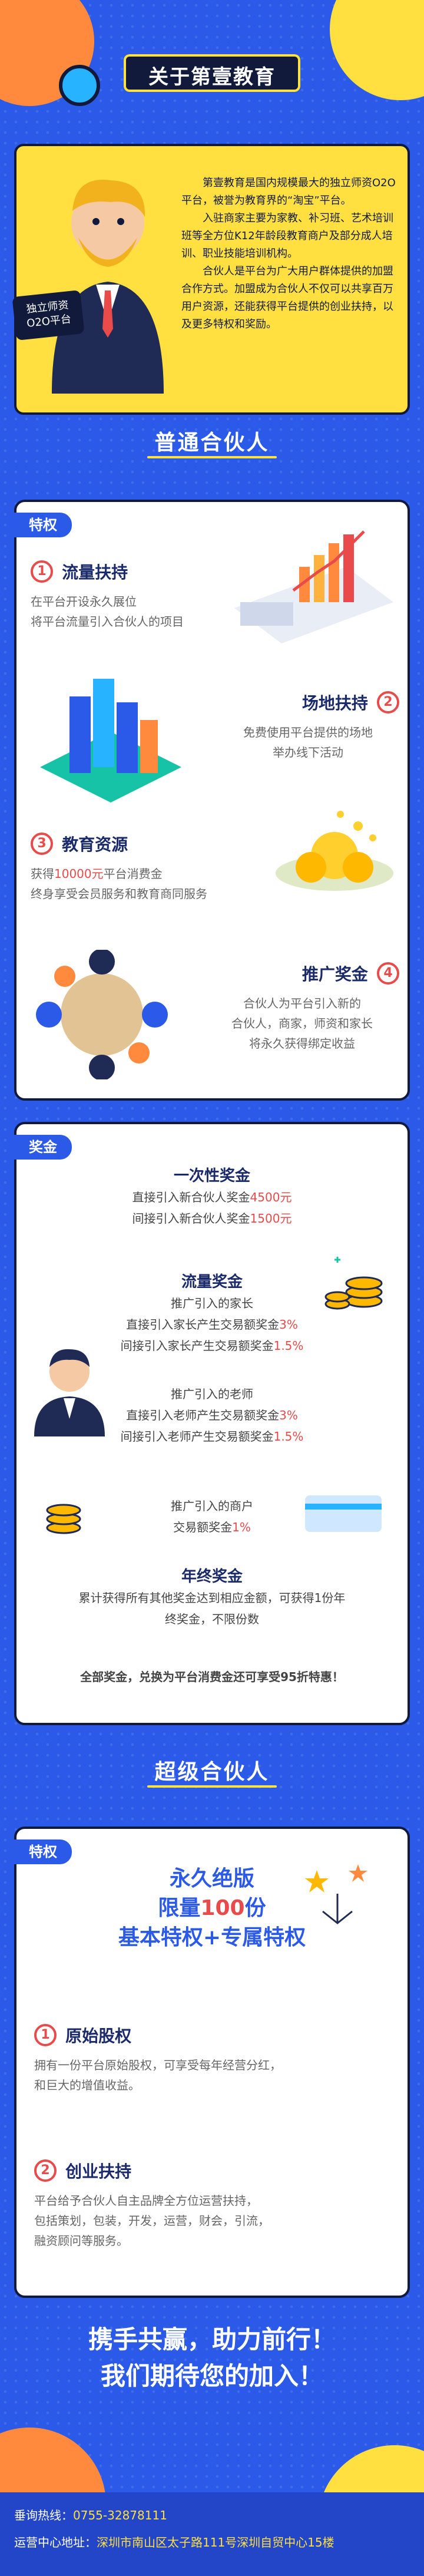 This screenshot has height=2576, width=424. I want to click on slogan-number: 100, so click(222, 1908).